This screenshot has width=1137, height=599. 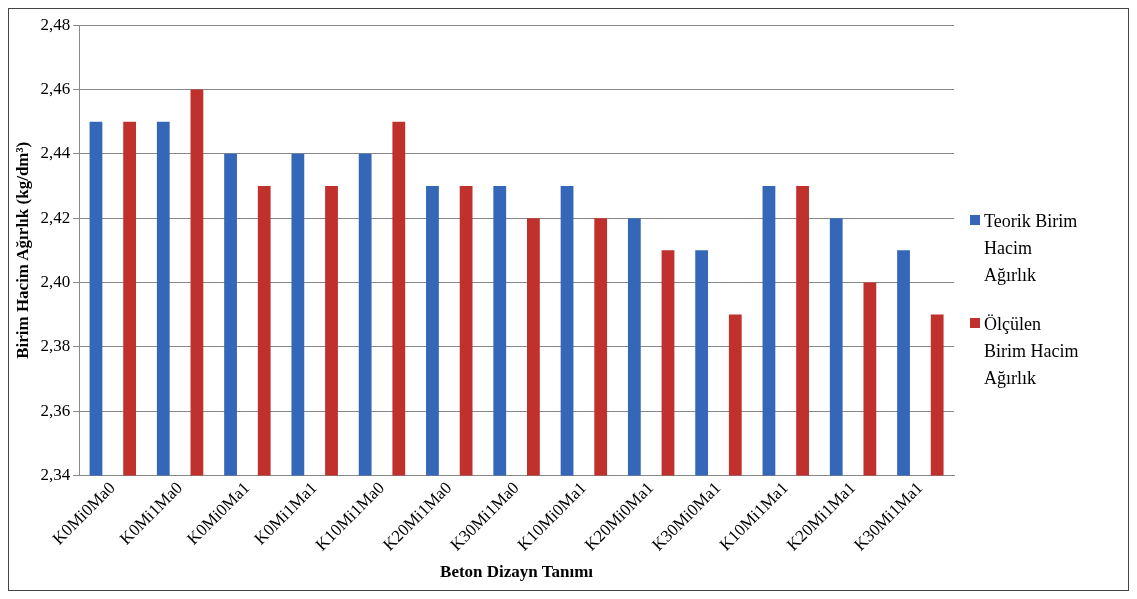 What do you see at coordinates (1031, 248) in the screenshot?
I see `legend-label: Teorik Birim Hacim Ağırlık` at bounding box center [1031, 248].